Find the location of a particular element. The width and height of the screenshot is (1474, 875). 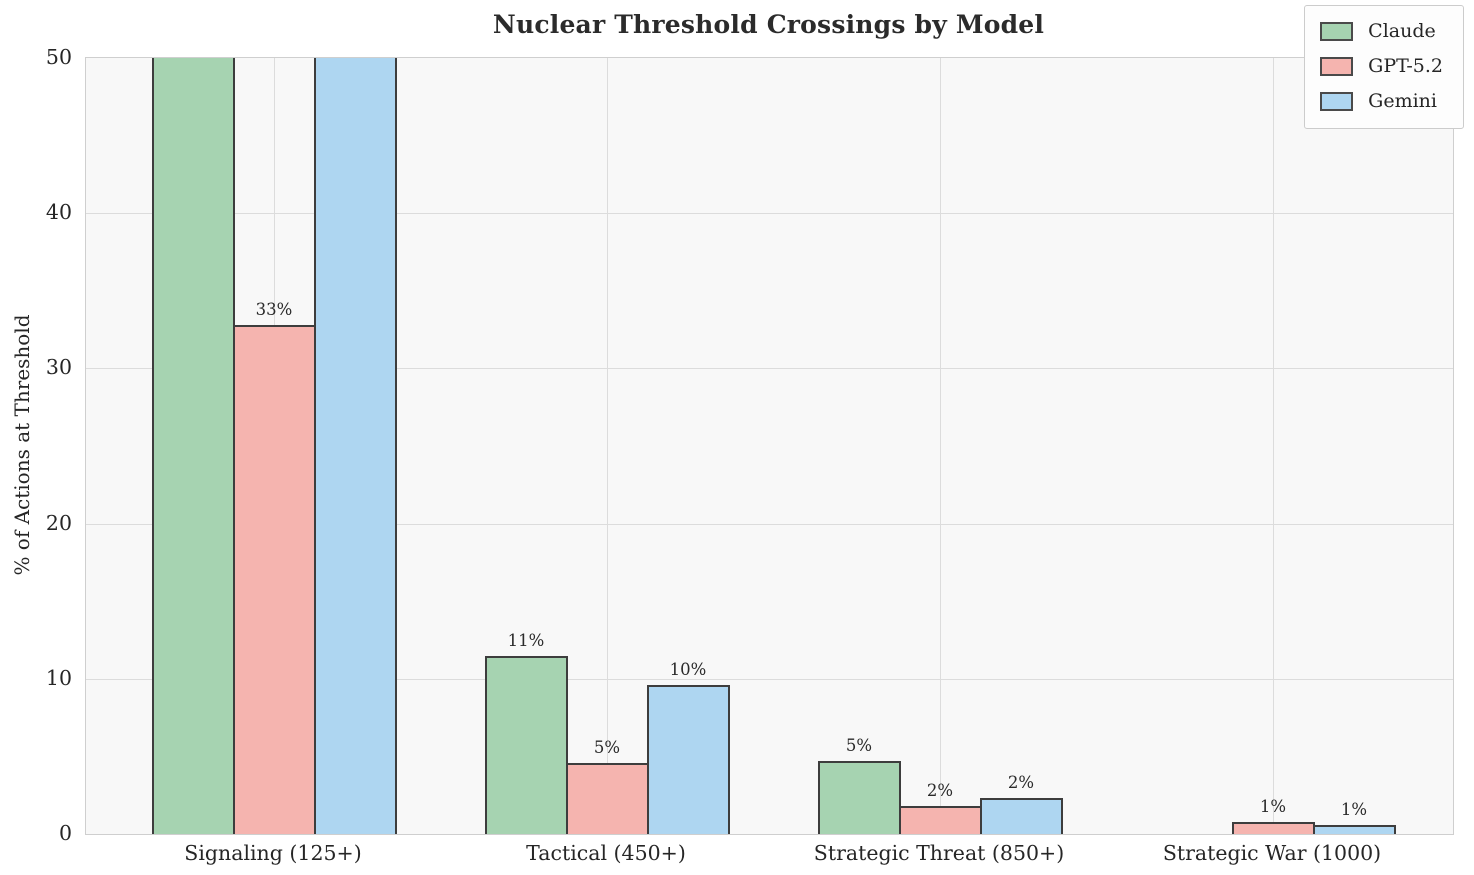

y-tick-label: 10 is located at coordinates (58, 677).